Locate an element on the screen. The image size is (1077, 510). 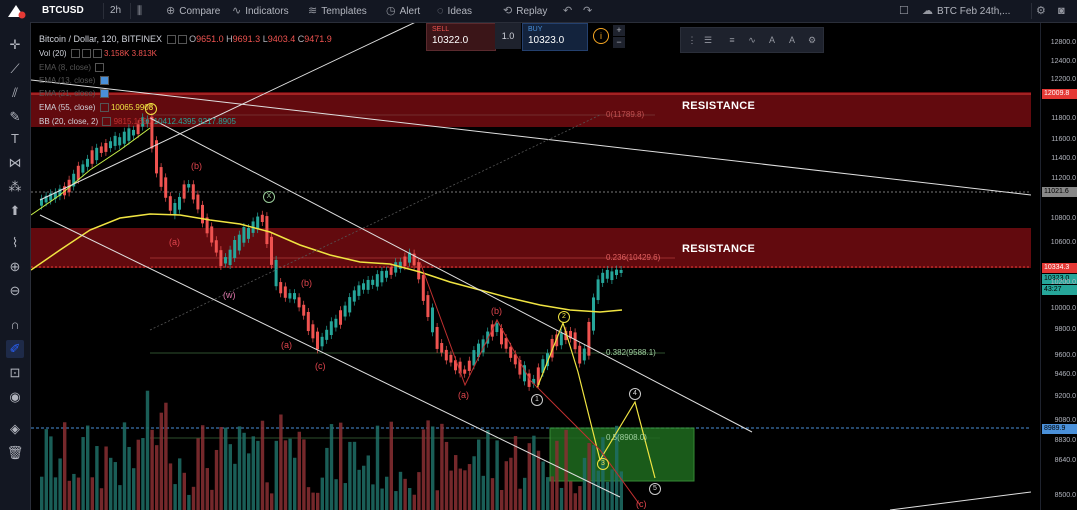
text-tool: T is located at coordinates (15, 139).